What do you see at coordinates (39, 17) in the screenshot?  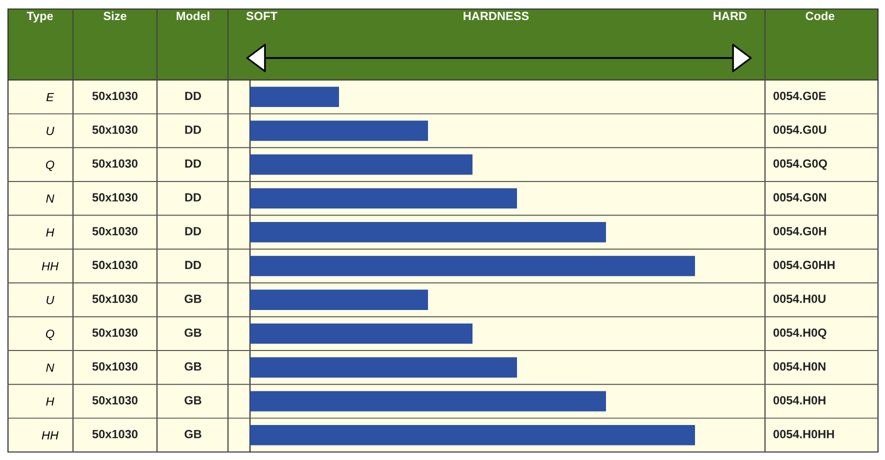 I see `y-axis-title: Type` at bounding box center [39, 17].